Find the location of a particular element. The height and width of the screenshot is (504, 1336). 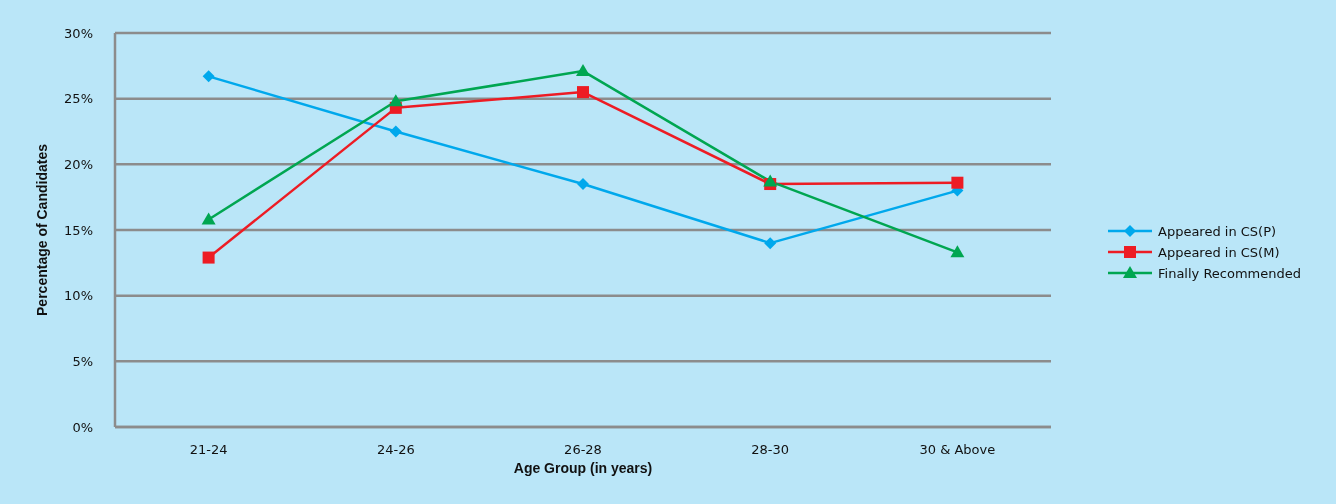

x-tick-label: 21-24 is located at coordinates (208, 450).